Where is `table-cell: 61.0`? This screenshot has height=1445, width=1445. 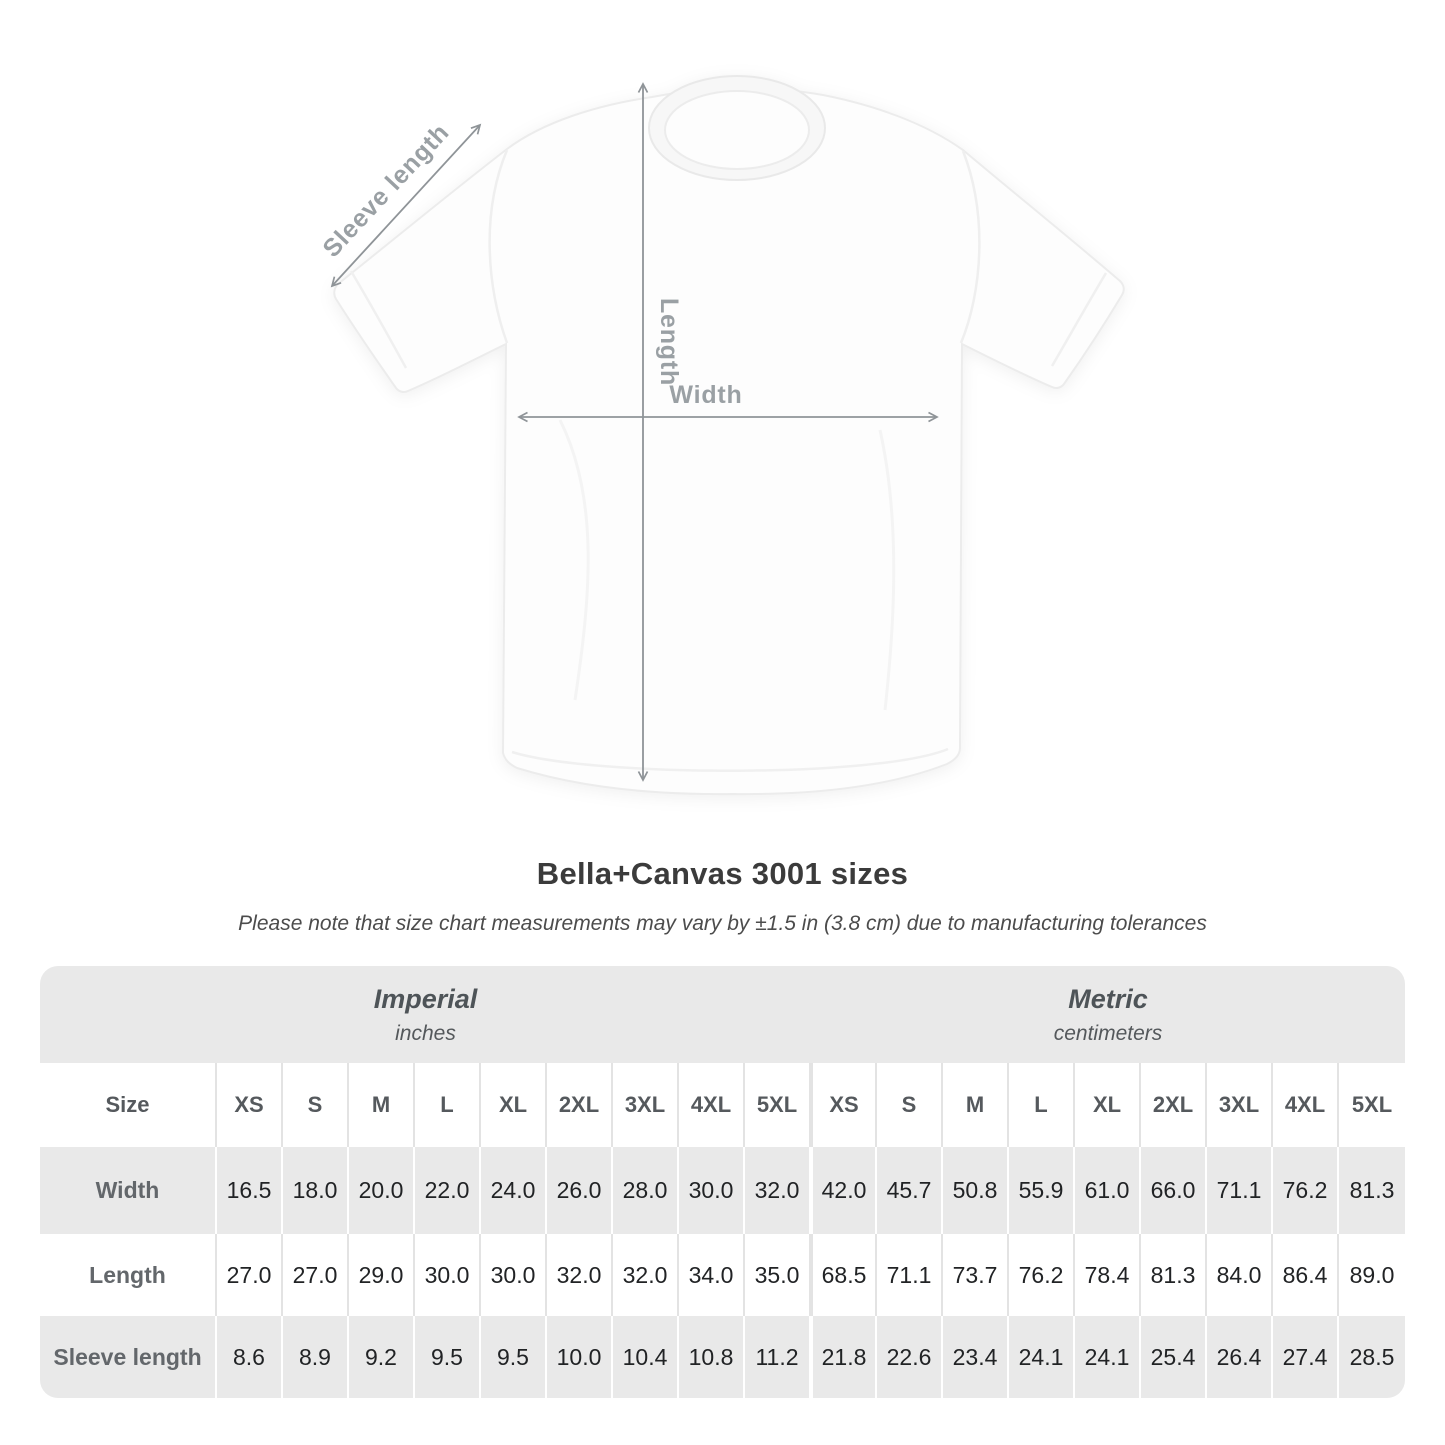
table-cell: 61.0 is located at coordinates (1108, 1190).